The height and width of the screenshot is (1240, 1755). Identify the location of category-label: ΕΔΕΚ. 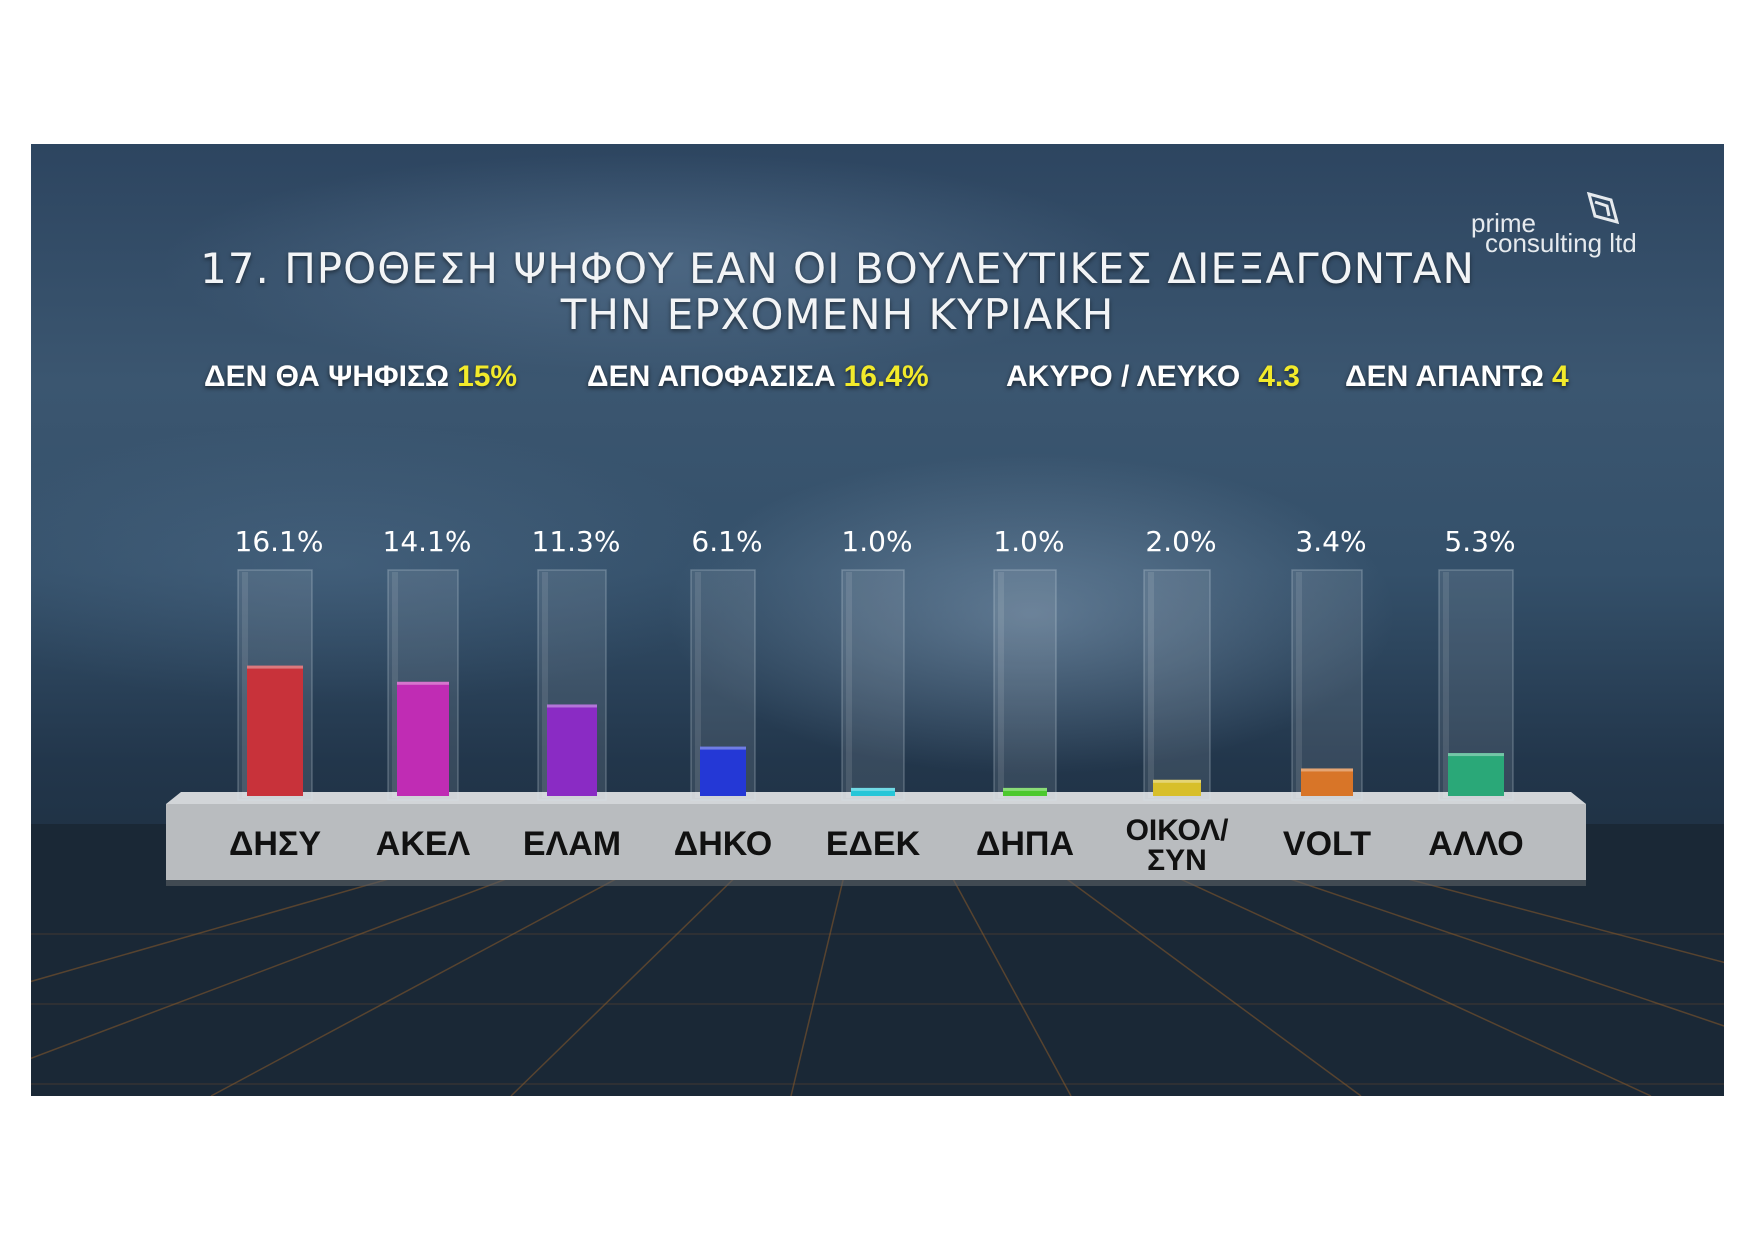
(873, 844).